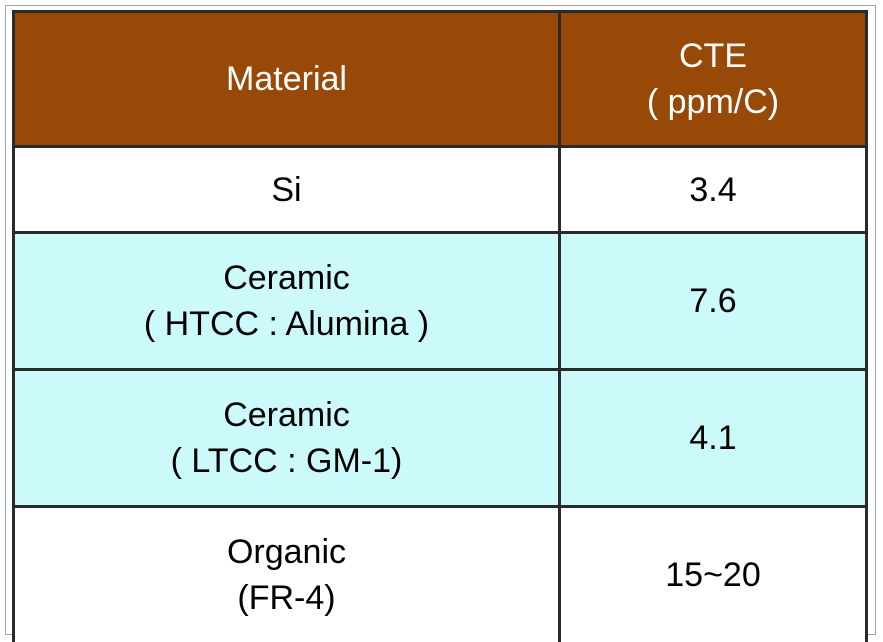 The height and width of the screenshot is (642, 883). I want to click on cell-text: Material, so click(286, 79).